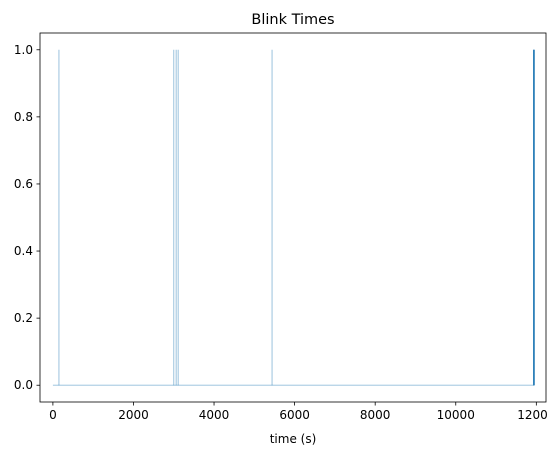 The image size is (547, 455). What do you see at coordinates (53, 415) in the screenshot?
I see `x-tick-label: 0` at bounding box center [53, 415].